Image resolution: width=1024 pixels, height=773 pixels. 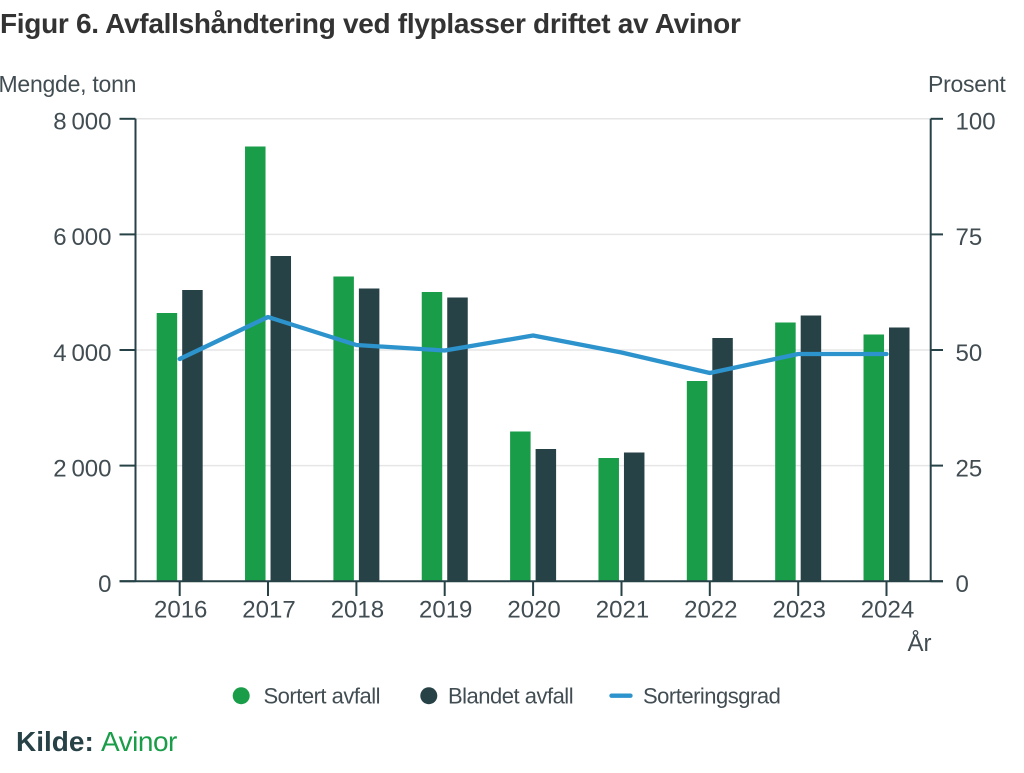 What do you see at coordinates (322, 696) in the screenshot?
I see `svg-text: Sortert avfall` at bounding box center [322, 696].